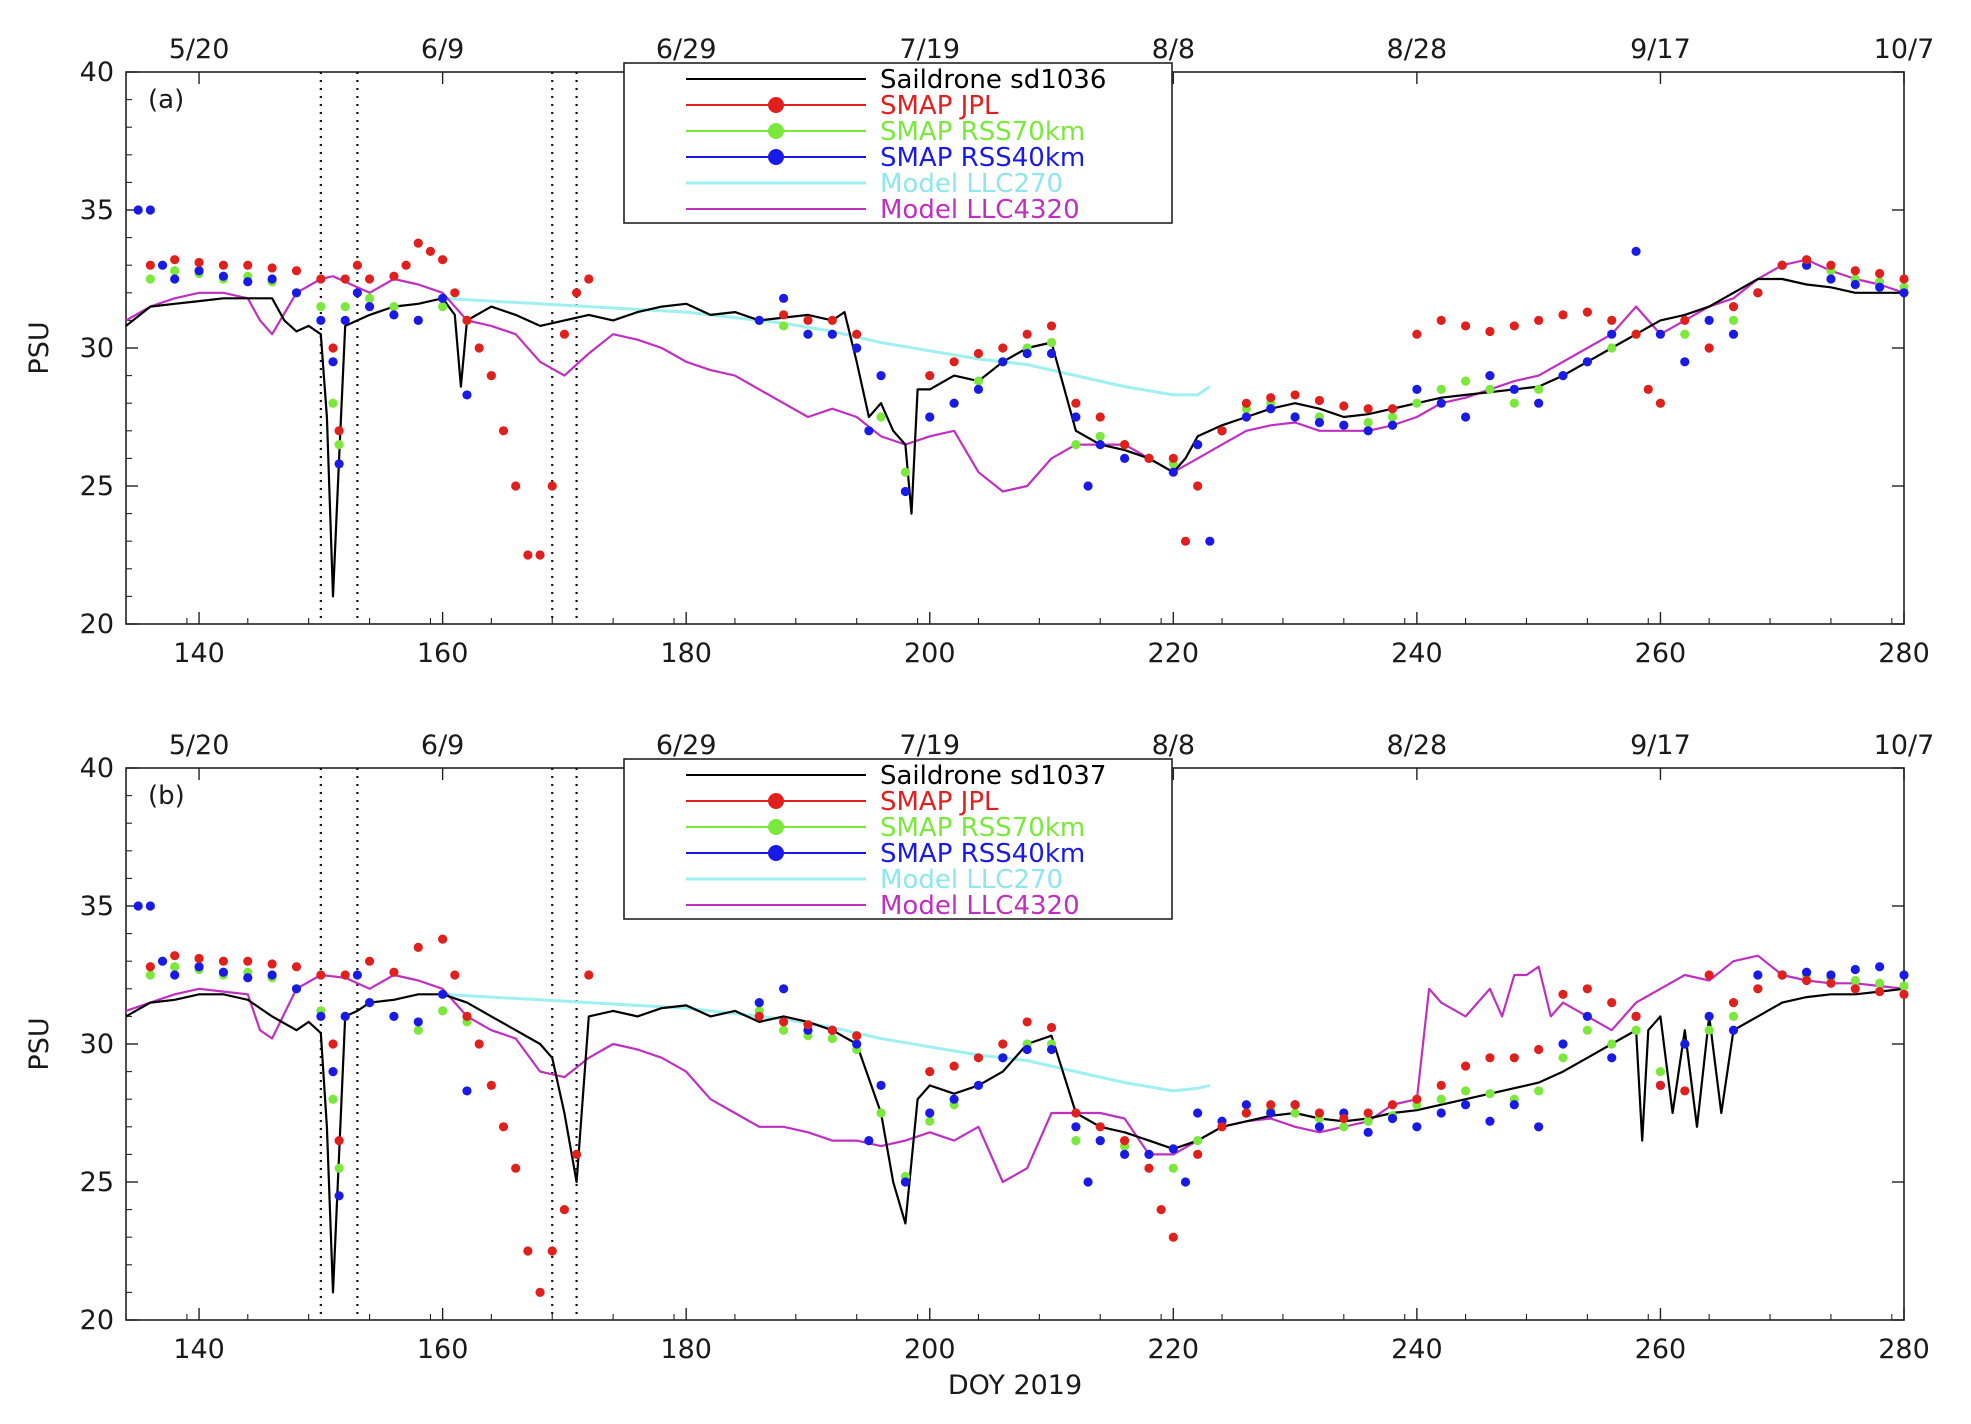  I want to click on top-date-label: 10/7, so click(1904, 49).